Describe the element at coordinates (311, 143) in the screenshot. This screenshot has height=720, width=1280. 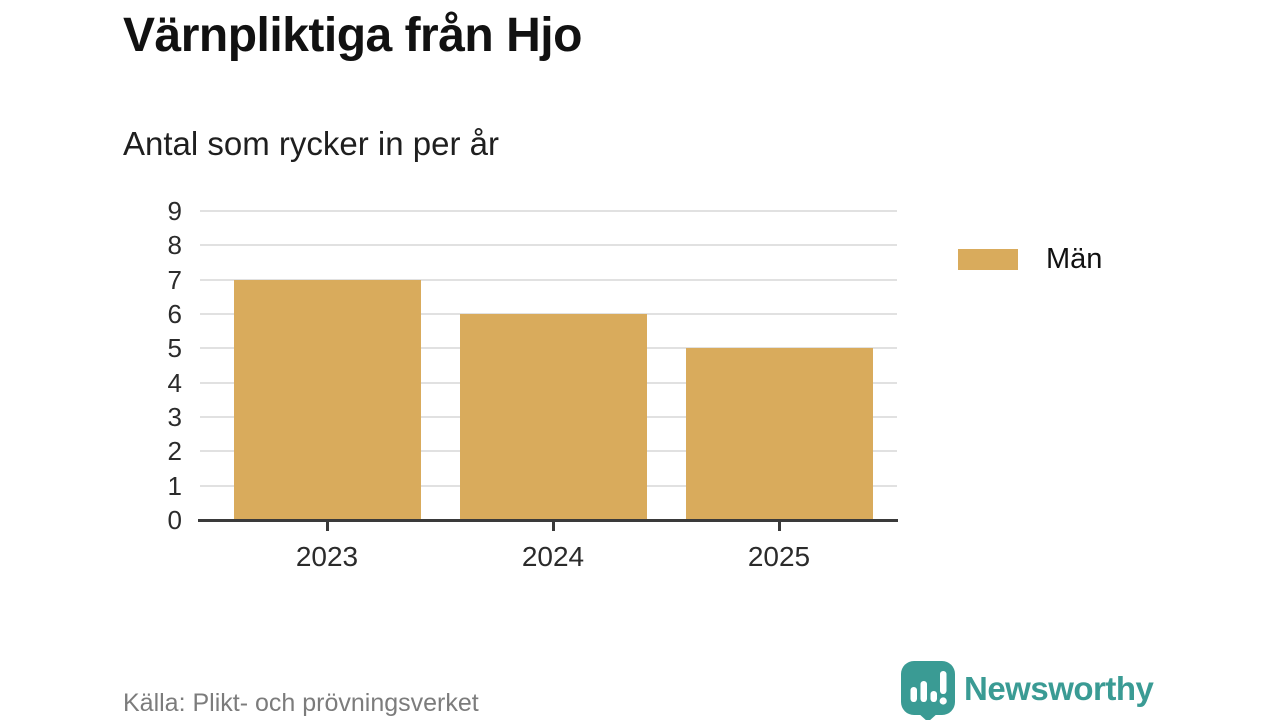
I see `chart-subtitle: Antal som rycker in per år` at that location.